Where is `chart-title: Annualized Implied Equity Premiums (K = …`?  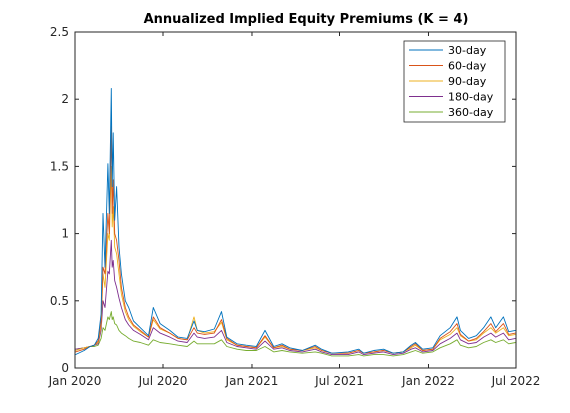
chart-title: Annualized Implied Equity Premiums (K = … is located at coordinates (306, 19).